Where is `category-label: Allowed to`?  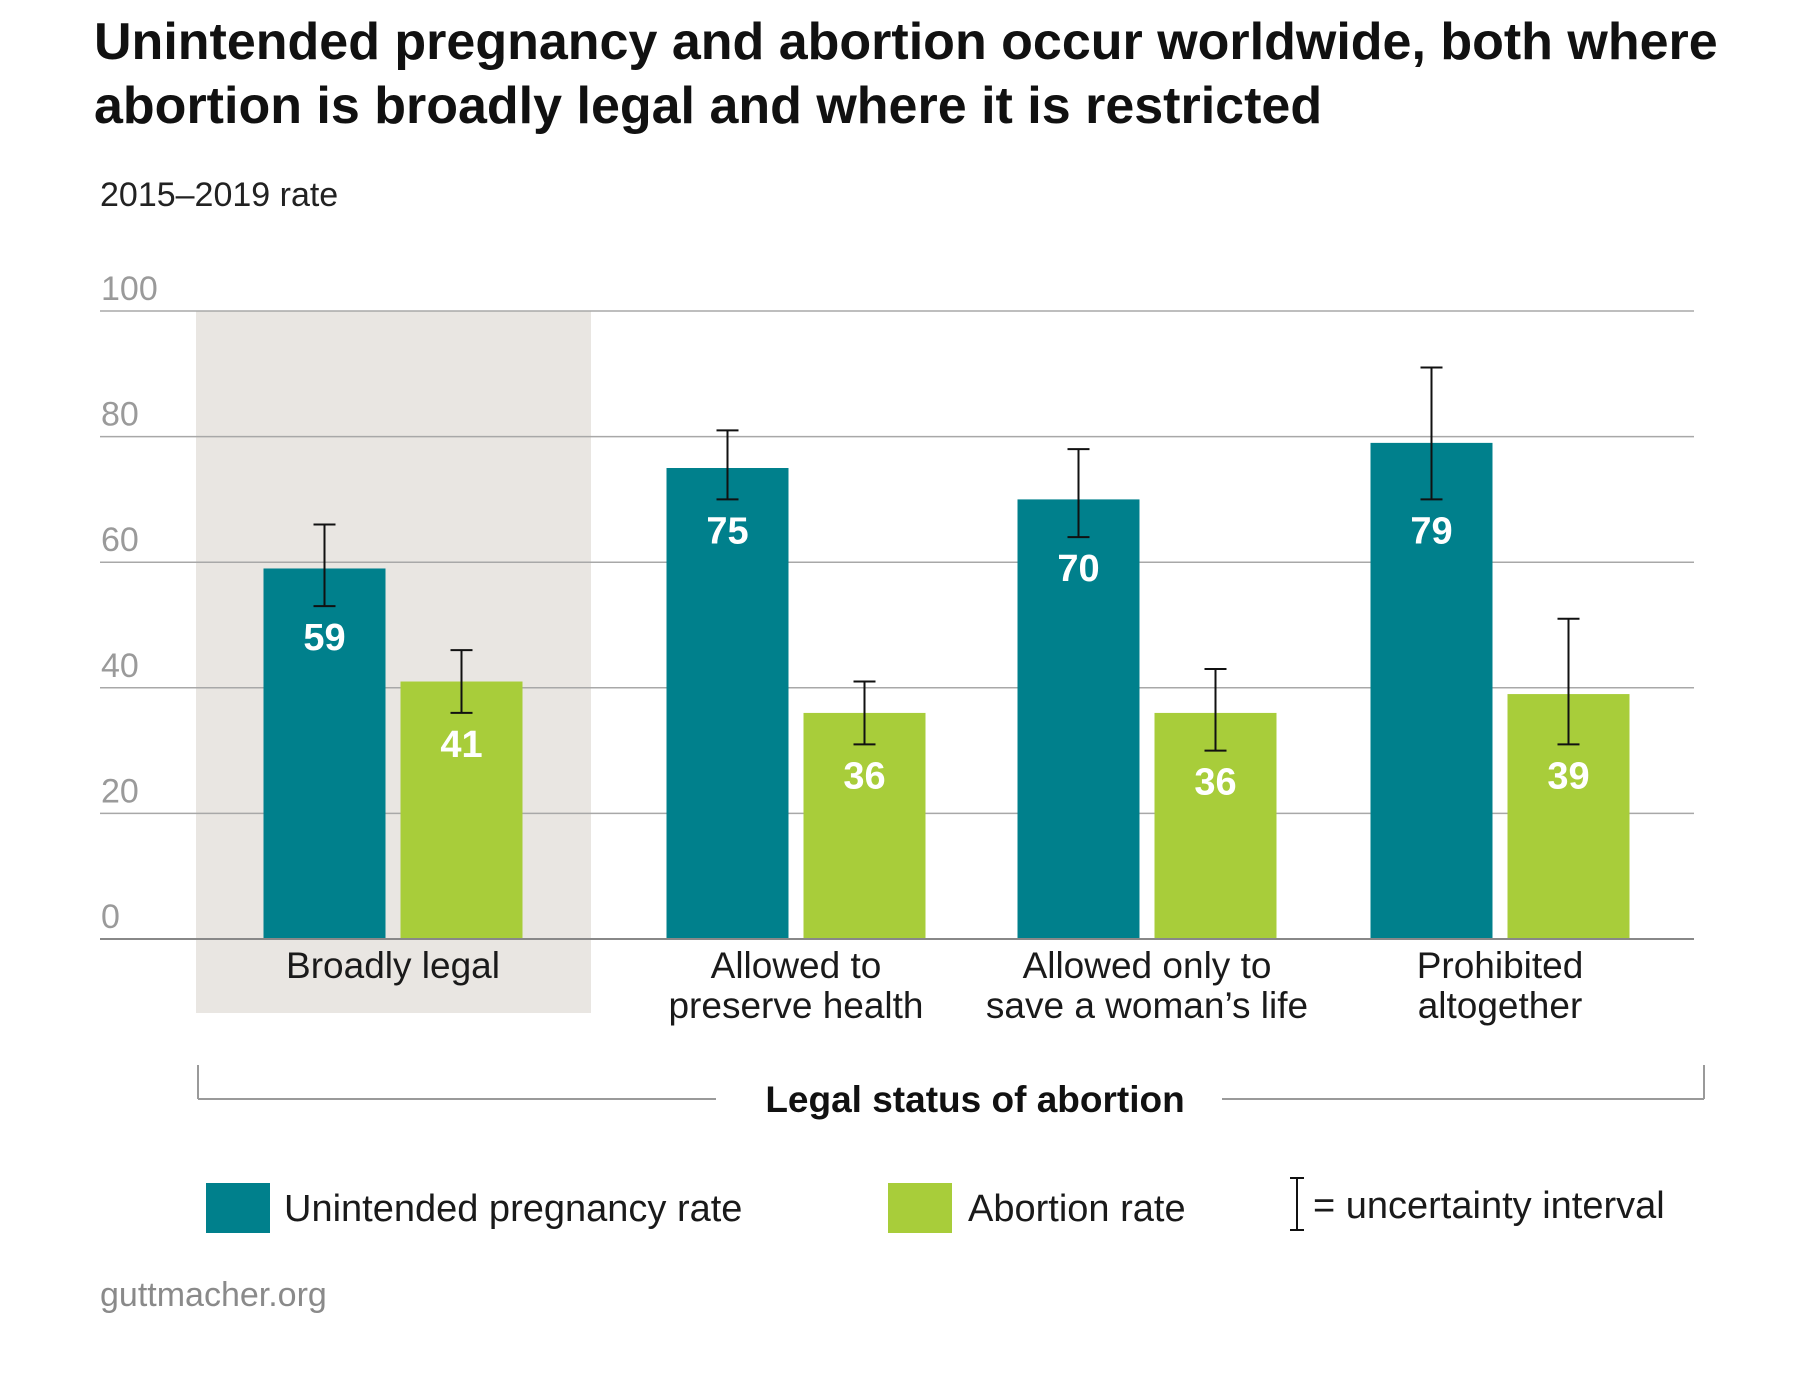 category-label: Allowed to is located at coordinates (796, 965).